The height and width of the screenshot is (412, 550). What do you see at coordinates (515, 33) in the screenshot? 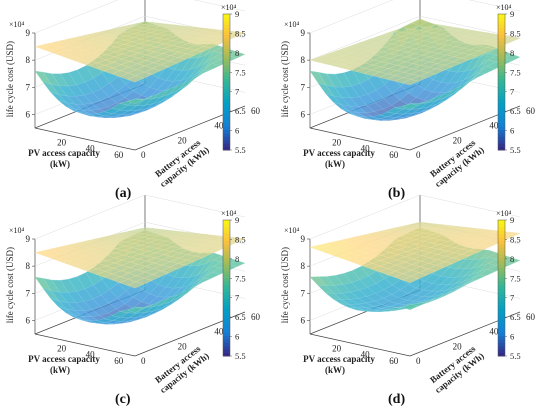
I see `colorbar-tick-label: 8.5` at bounding box center [515, 33].